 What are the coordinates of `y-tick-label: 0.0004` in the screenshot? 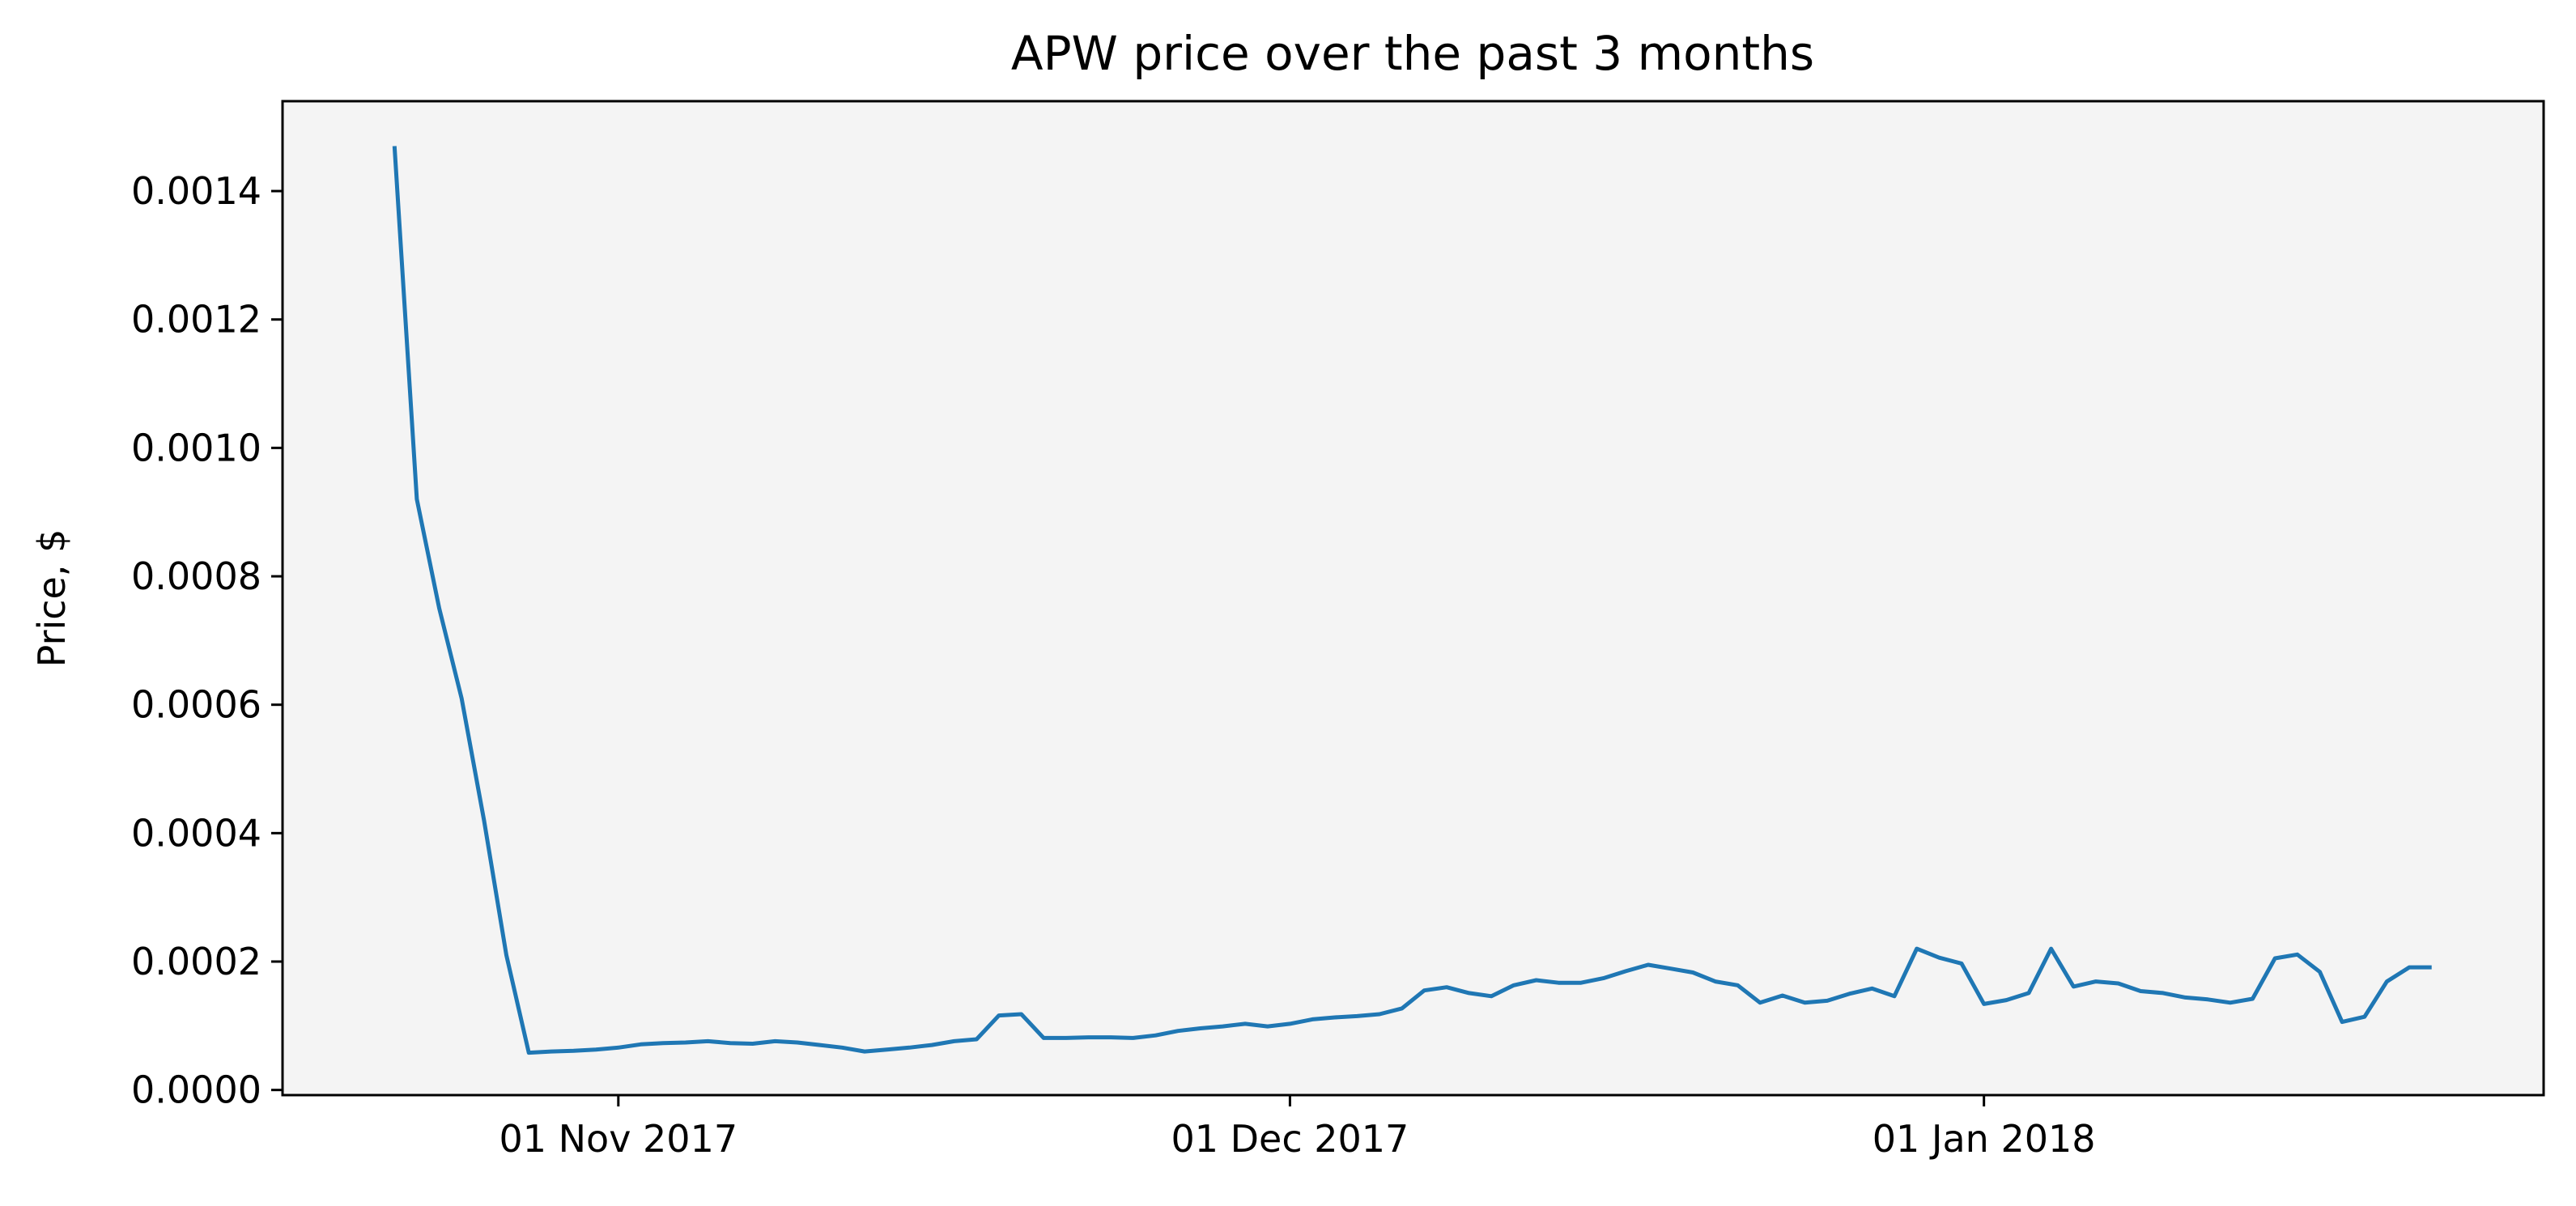 It's located at (196, 833).